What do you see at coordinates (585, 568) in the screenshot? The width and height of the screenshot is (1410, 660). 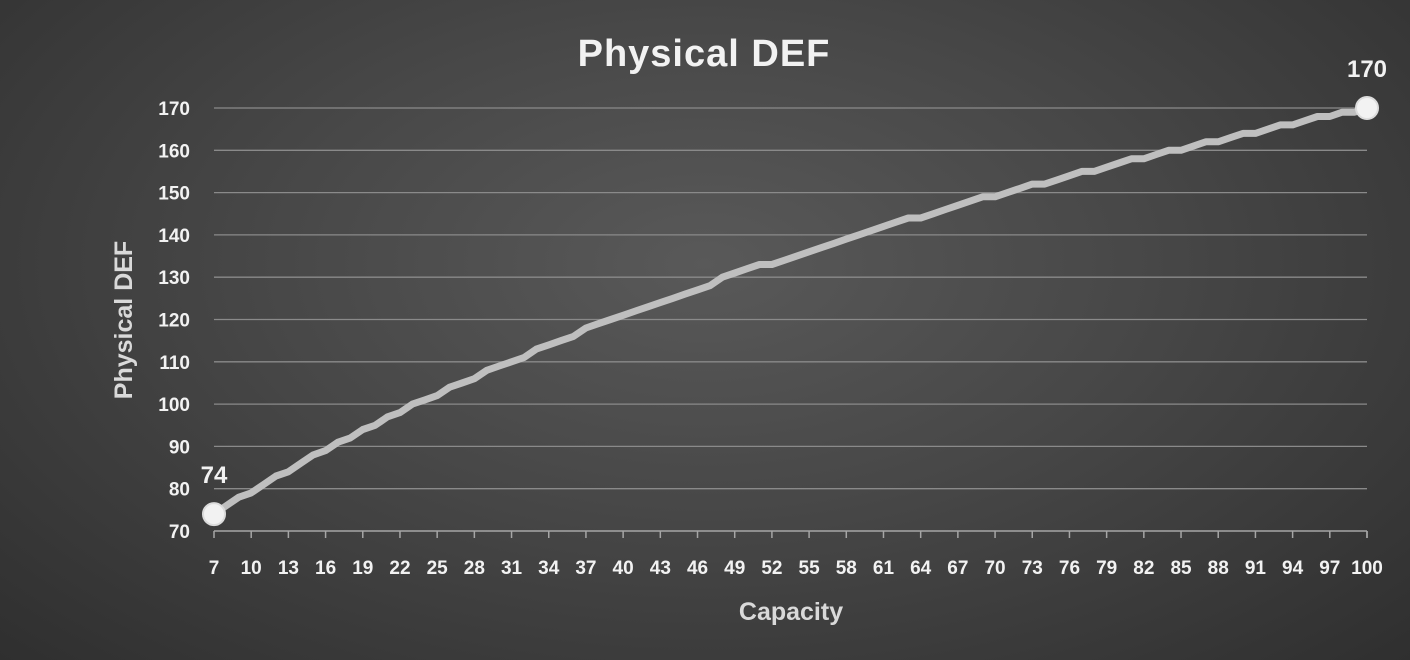 I see `x-tick-label: 37` at bounding box center [585, 568].